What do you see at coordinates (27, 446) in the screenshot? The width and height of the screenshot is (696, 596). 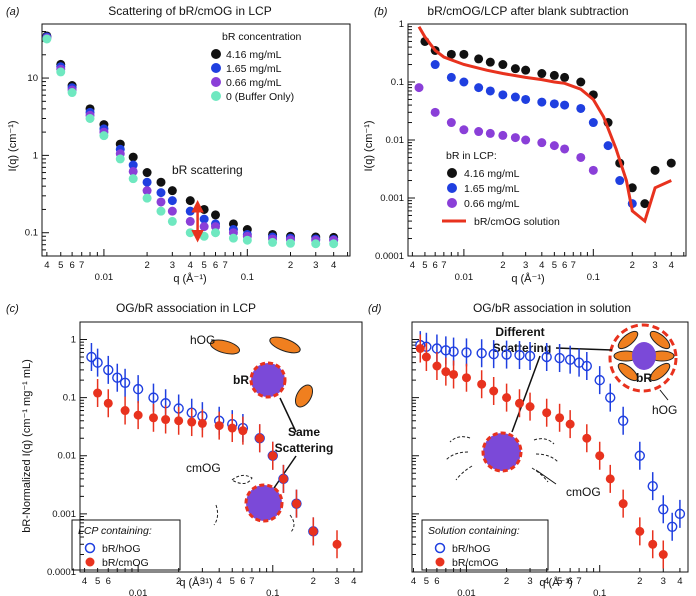 I see `y-axis-label: bR-Normalized I(q) (cm⁻¹ mg⁻¹ mL)` at bounding box center [27, 446].